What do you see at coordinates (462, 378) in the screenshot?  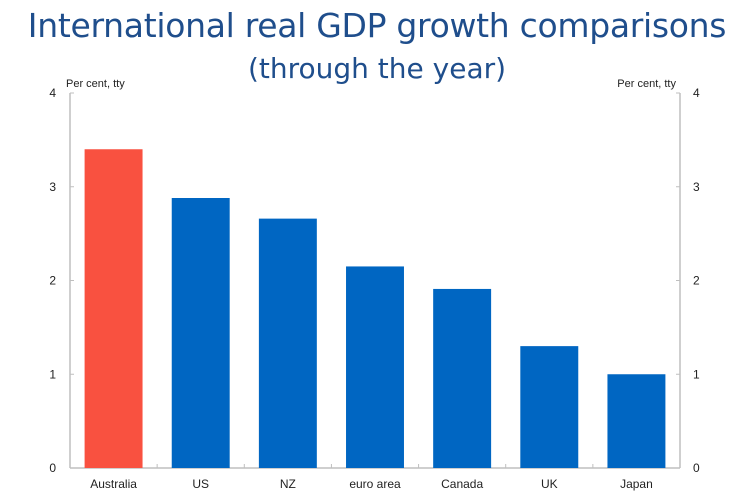 I see `bar-canada` at bounding box center [462, 378].